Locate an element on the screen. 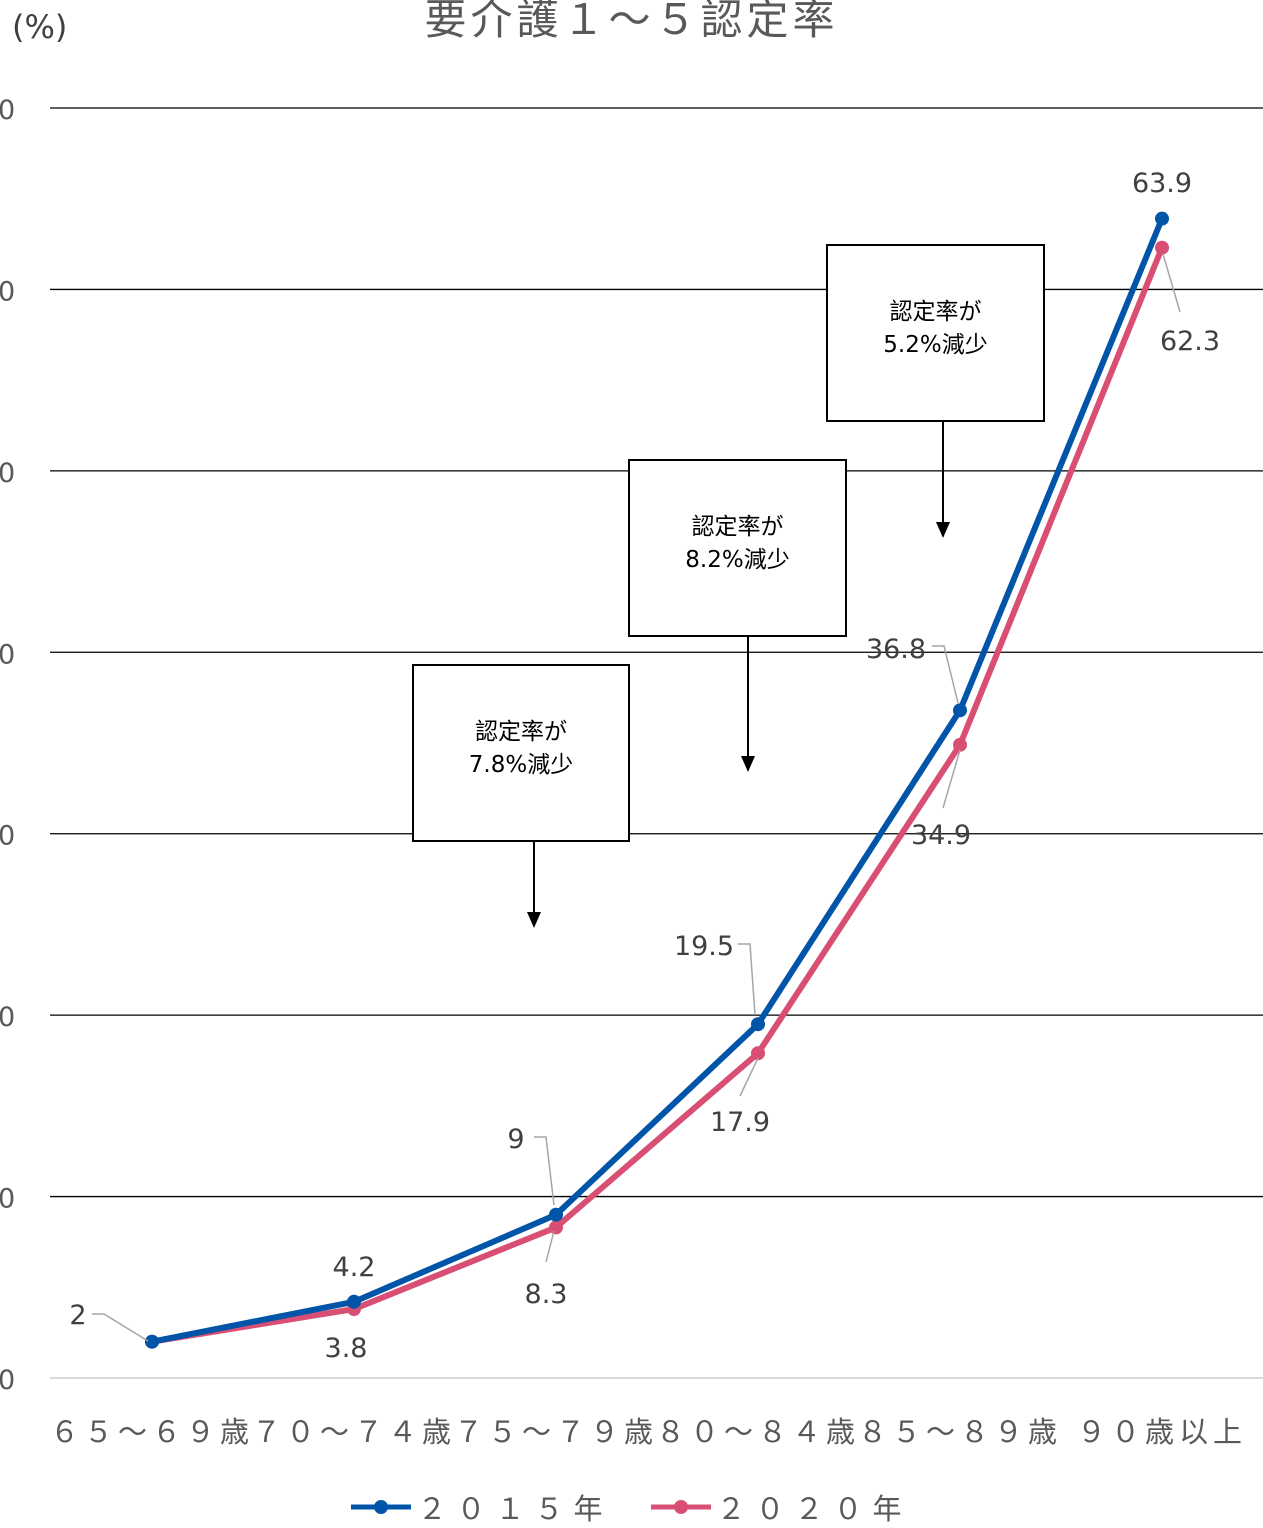 The height and width of the screenshot is (1528, 1263). annotation-box-80-84: 認定率が 8.2%減少 is located at coordinates (737, 548).